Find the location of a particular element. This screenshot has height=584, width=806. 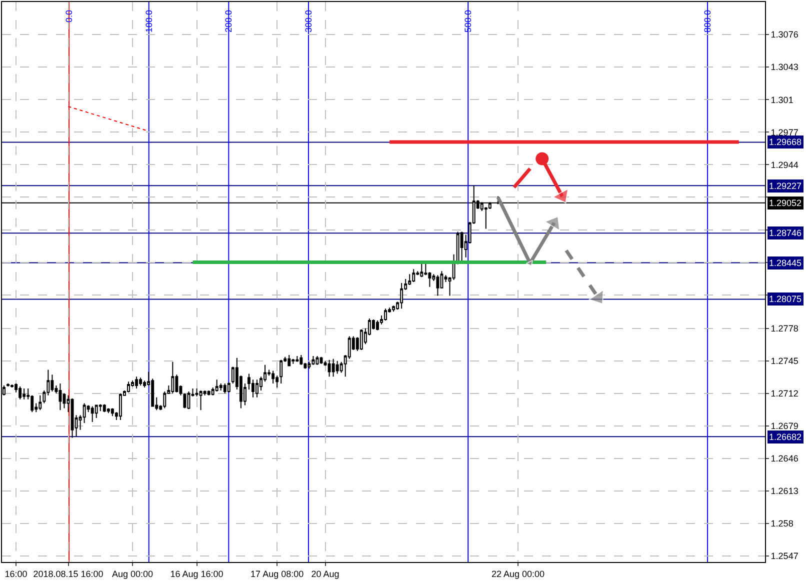

ref-line-label: 1.29668 is located at coordinates (785, 142).